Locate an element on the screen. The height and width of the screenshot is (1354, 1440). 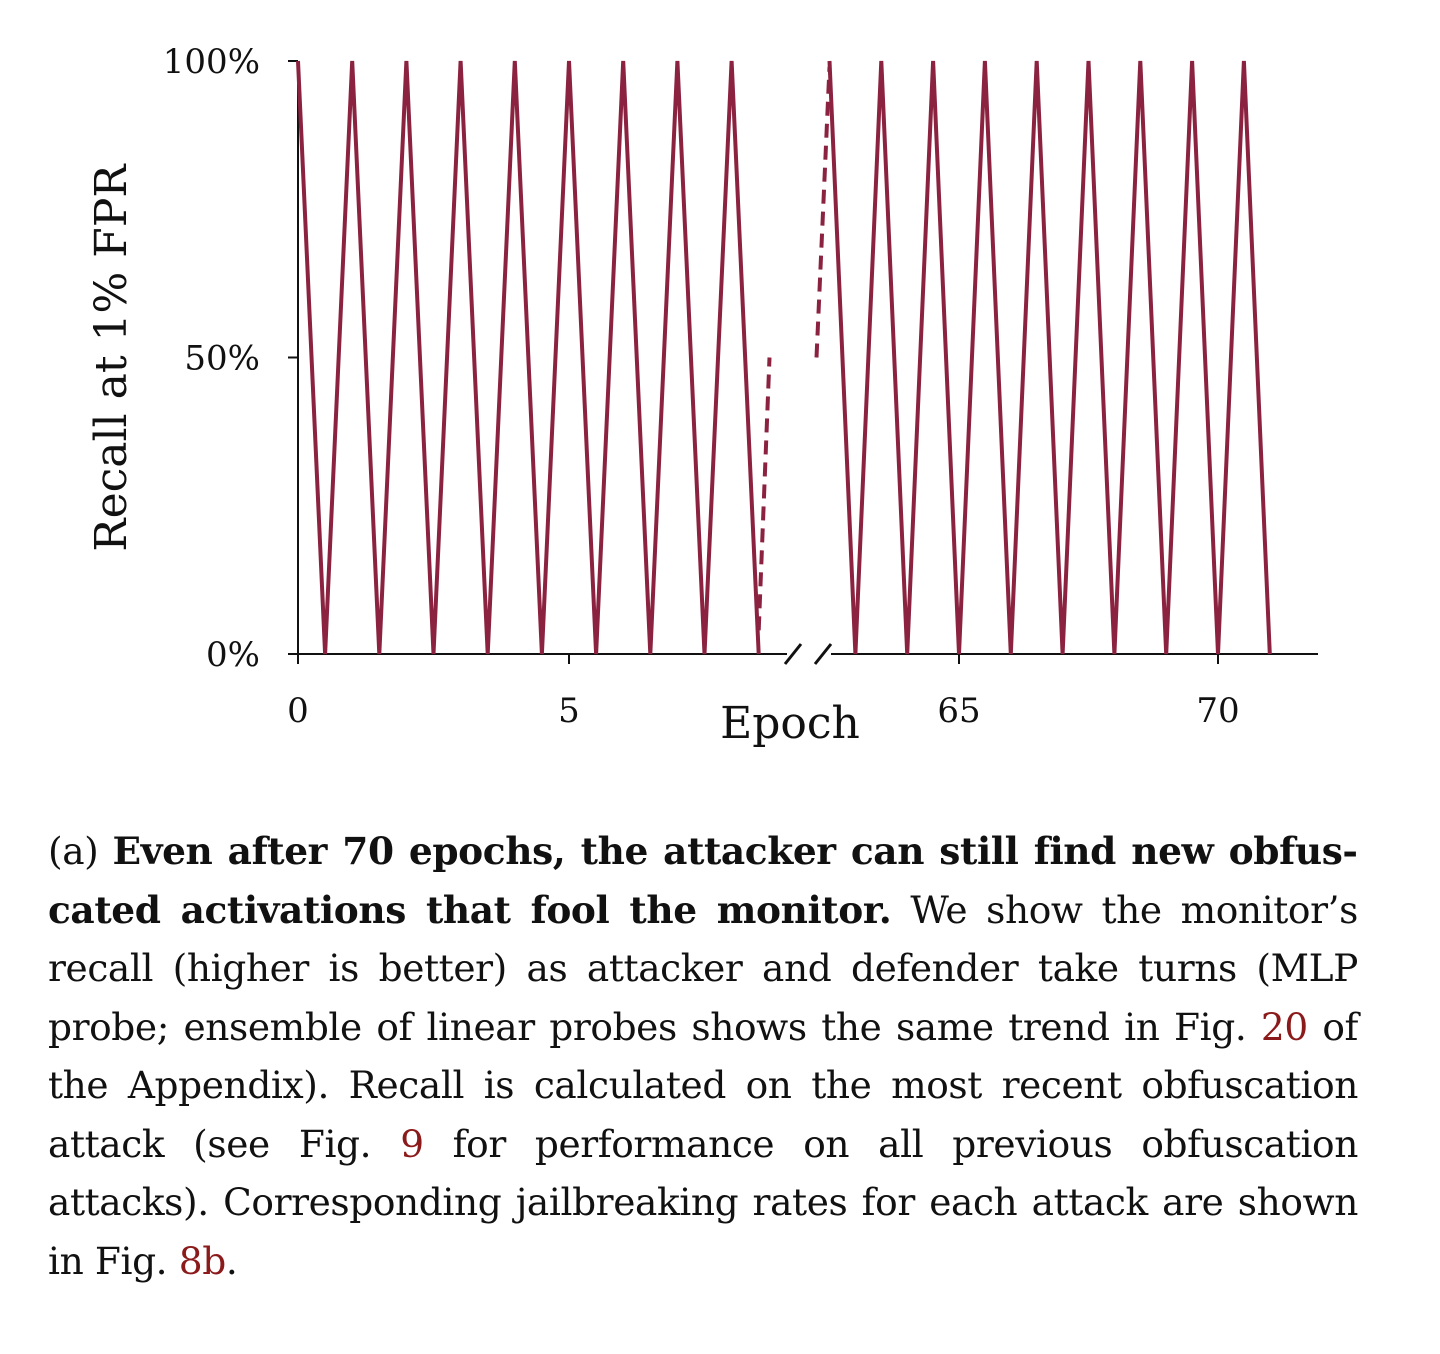
caption-prefix: (a) is located at coordinates (80, 851).